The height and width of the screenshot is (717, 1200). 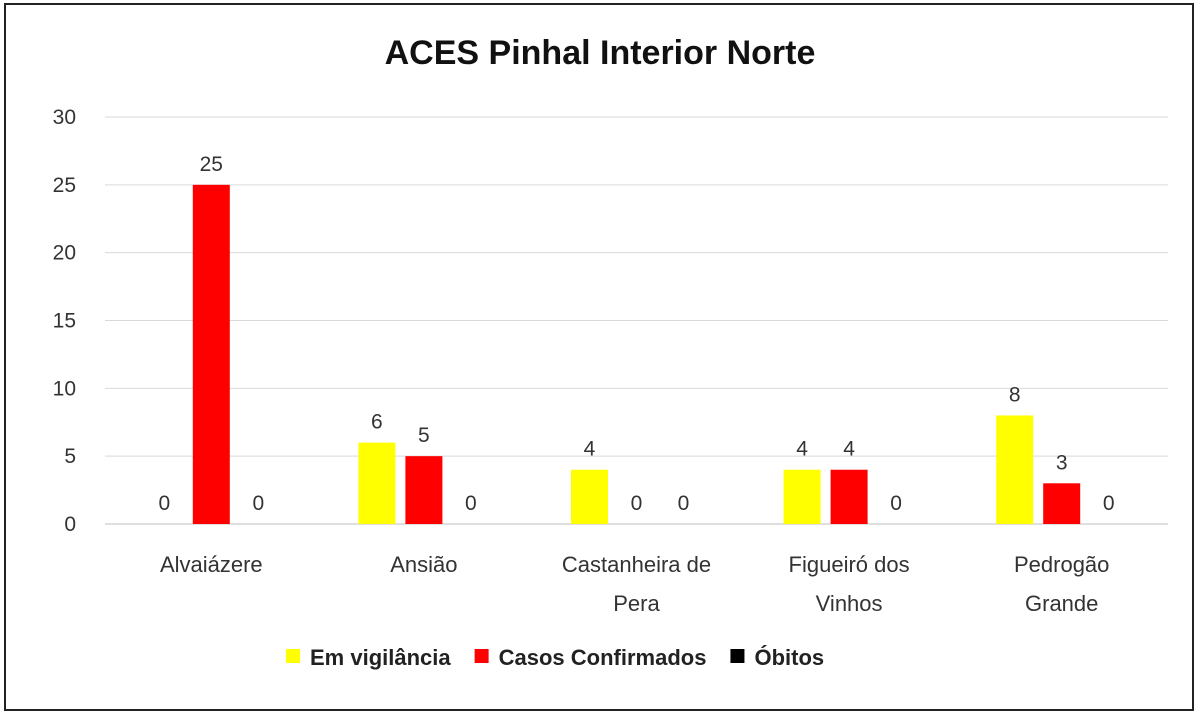 What do you see at coordinates (70, 456) in the screenshot?
I see `y-tick-label: 5` at bounding box center [70, 456].